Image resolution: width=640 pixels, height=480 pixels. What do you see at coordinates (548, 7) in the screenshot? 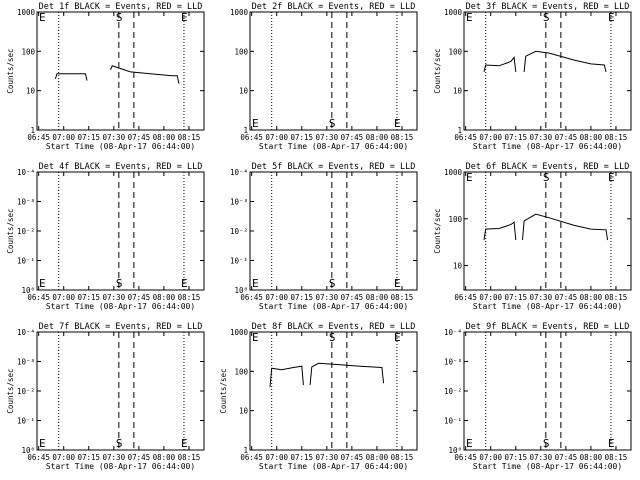
I see `panel-title: Det 3f BLACK = Events, RED = LLD` at bounding box center [548, 7].